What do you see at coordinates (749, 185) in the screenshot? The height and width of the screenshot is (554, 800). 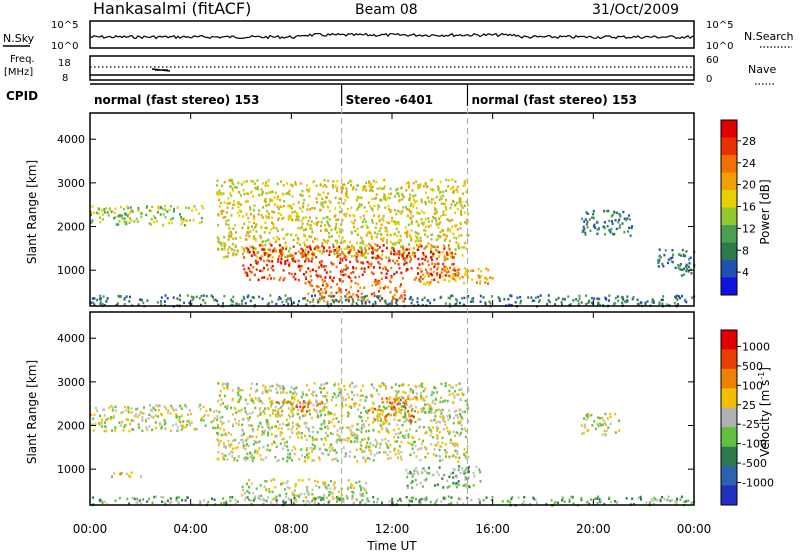 I see `colorbar-tick-label: 20` at bounding box center [749, 185].